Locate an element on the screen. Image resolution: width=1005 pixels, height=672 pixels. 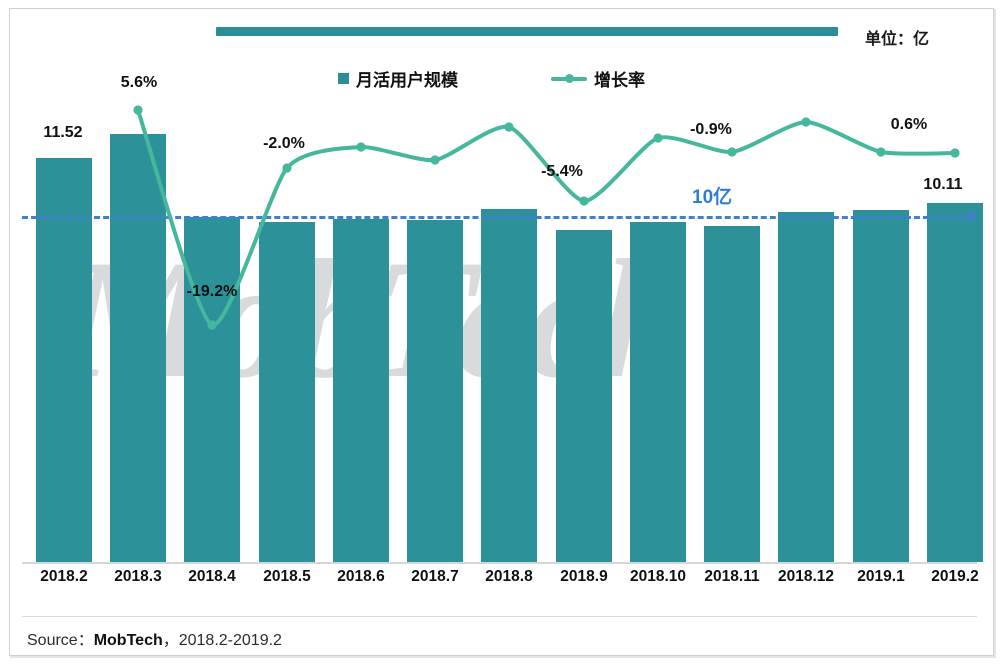
footer-divider is located at coordinates (499, 616).